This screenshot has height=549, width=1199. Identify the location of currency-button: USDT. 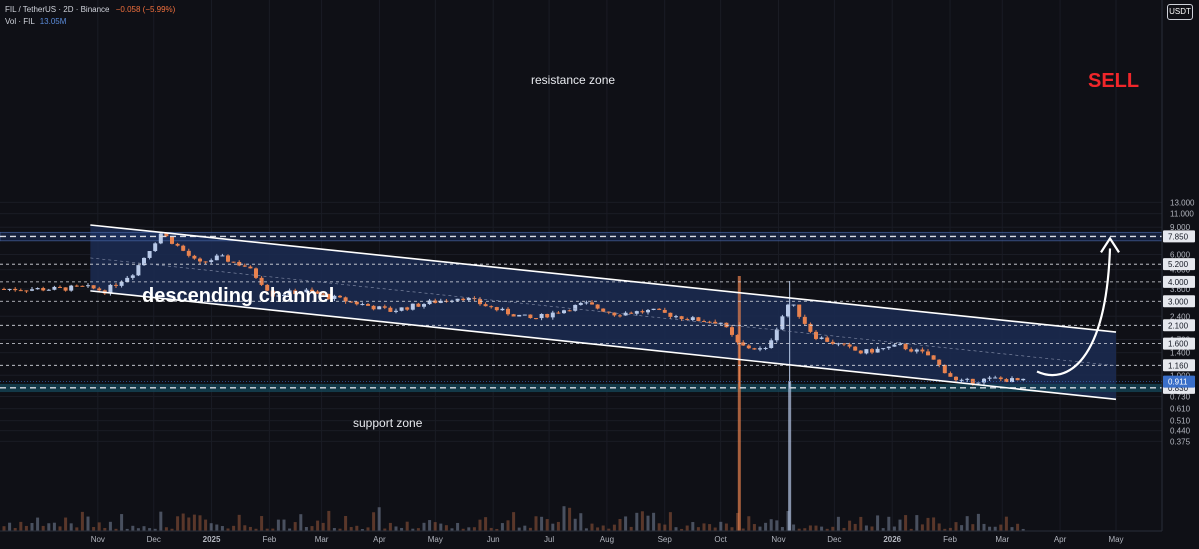
(1180, 12).